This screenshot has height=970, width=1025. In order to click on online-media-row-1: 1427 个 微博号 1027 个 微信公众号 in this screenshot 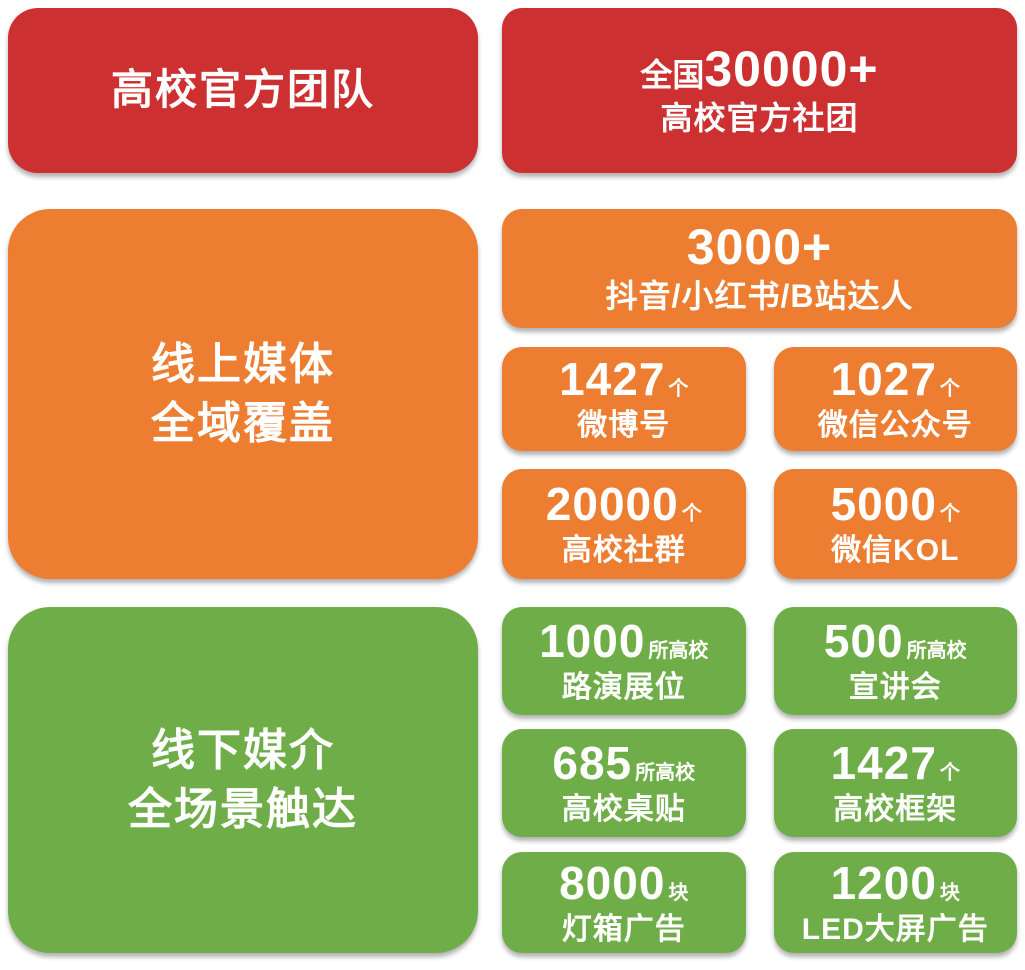, I will do `click(759, 399)`.